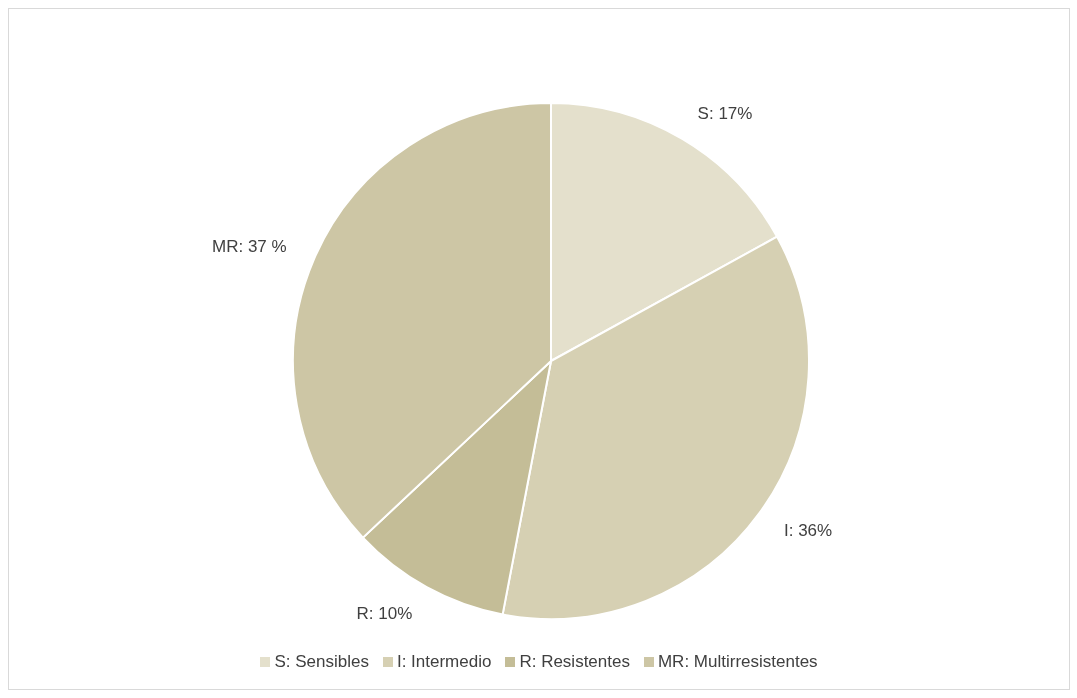 The image size is (1077, 698). Describe the element at coordinates (808, 530) in the screenshot. I see `data-label: I: 36%` at that location.